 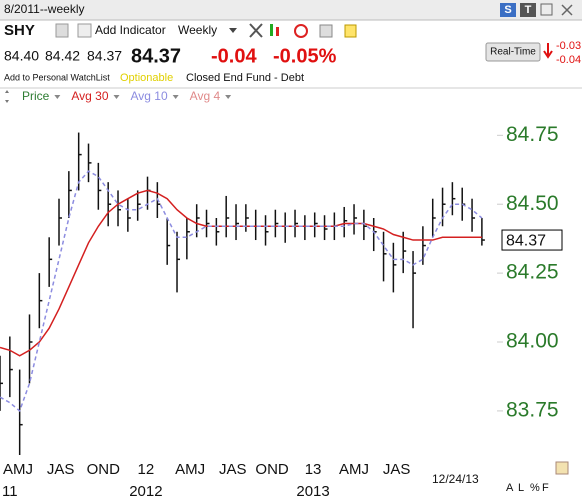 What do you see at coordinates (326, 31) in the screenshot?
I see `calendar-icon` at bounding box center [326, 31].